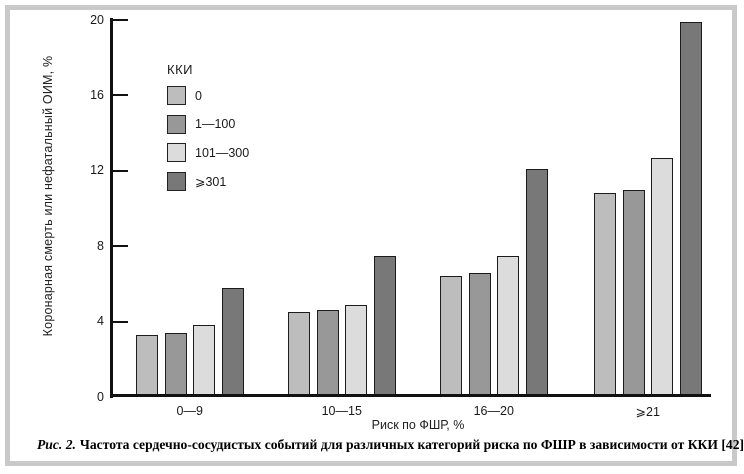 Image resolution: width=744 pixels, height=474 pixels. What do you see at coordinates (222, 152) in the screenshot?
I see `legend-label: 101—300` at bounding box center [222, 152].